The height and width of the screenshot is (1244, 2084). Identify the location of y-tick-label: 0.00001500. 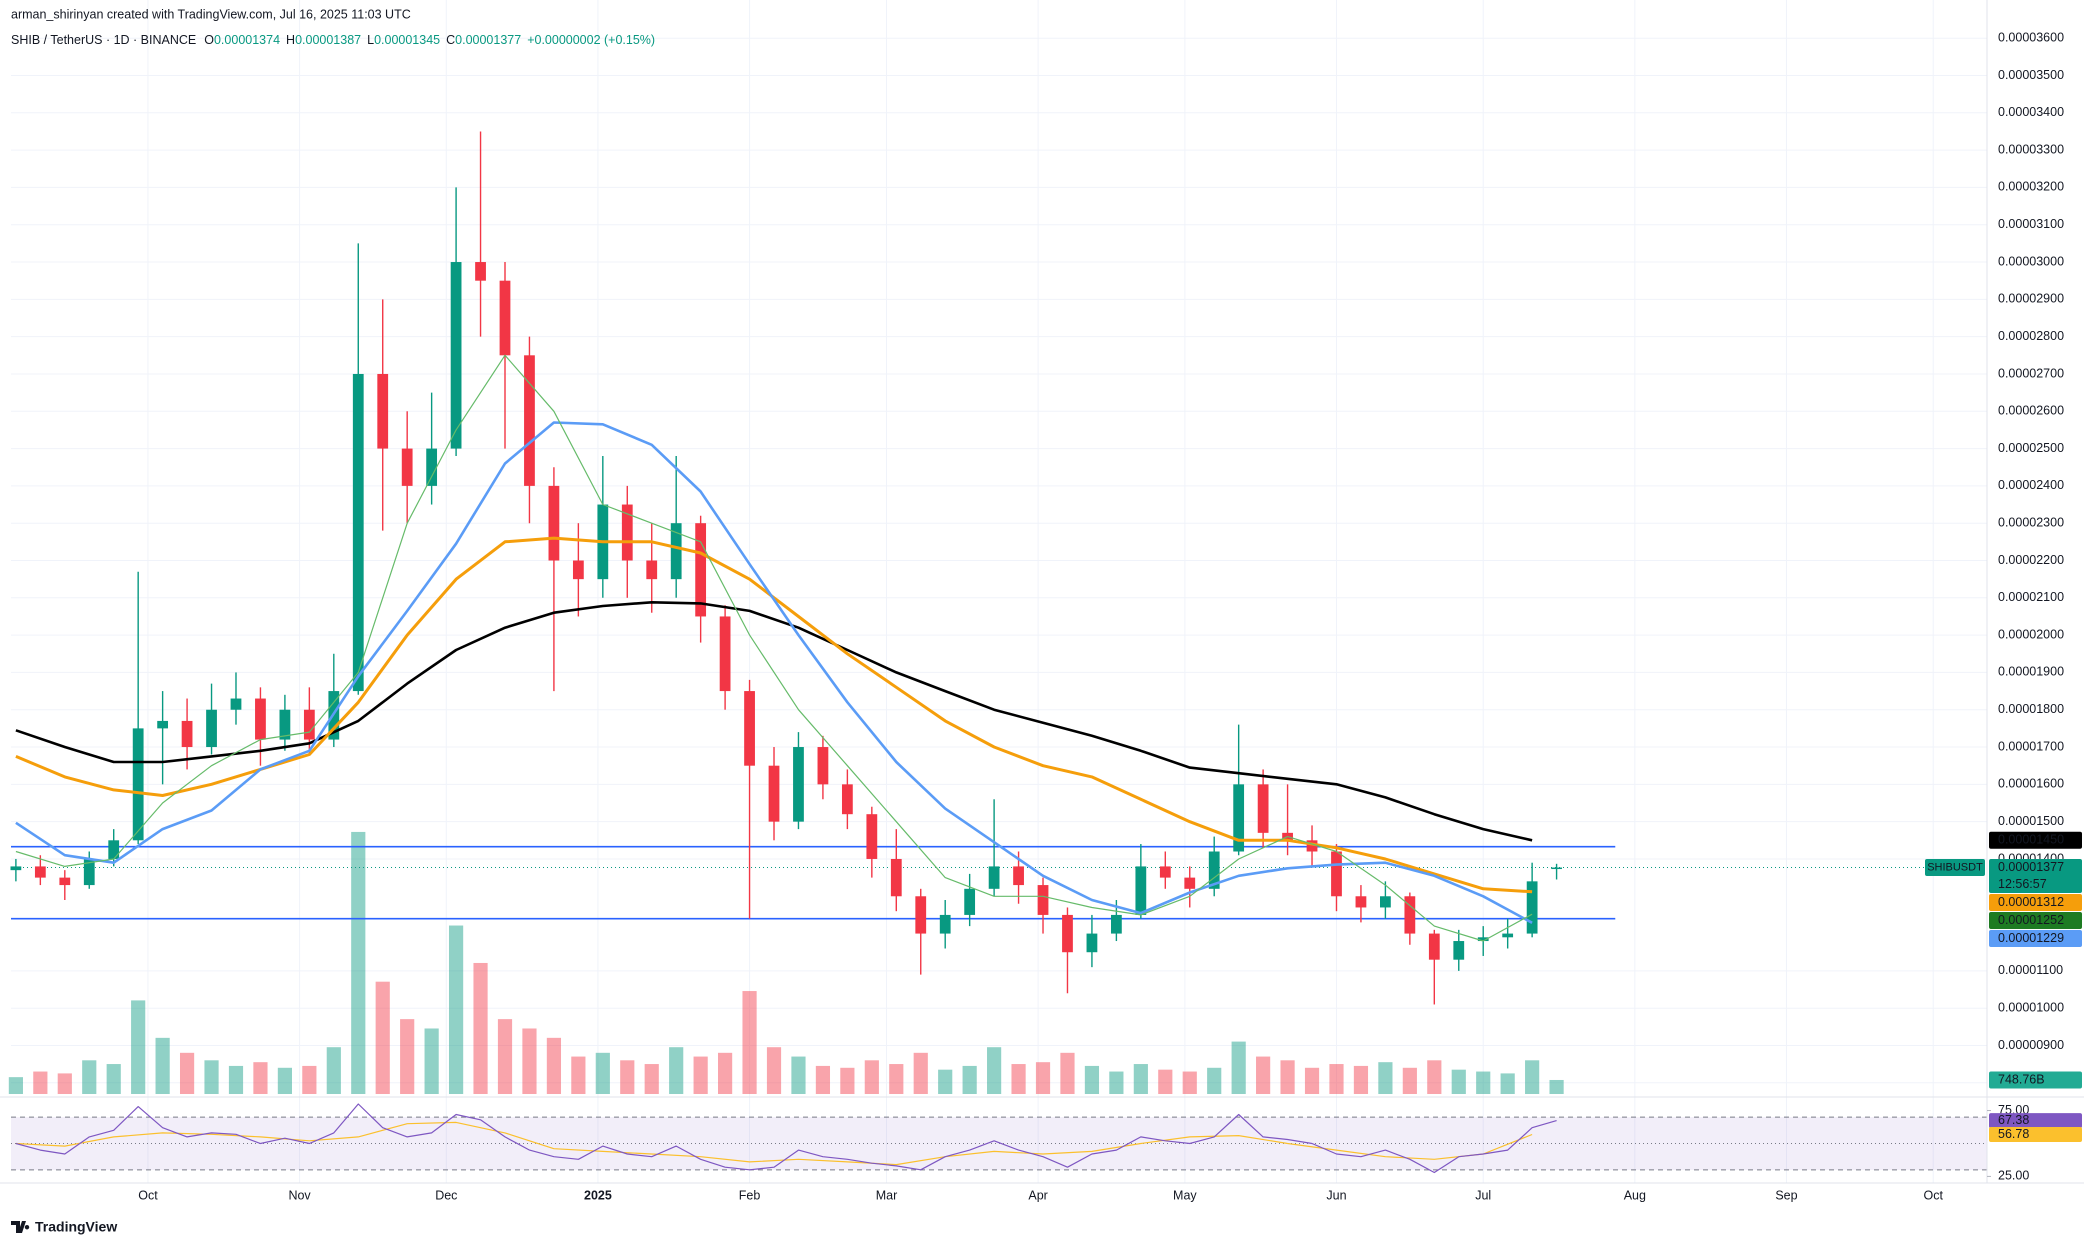
(2031, 821).